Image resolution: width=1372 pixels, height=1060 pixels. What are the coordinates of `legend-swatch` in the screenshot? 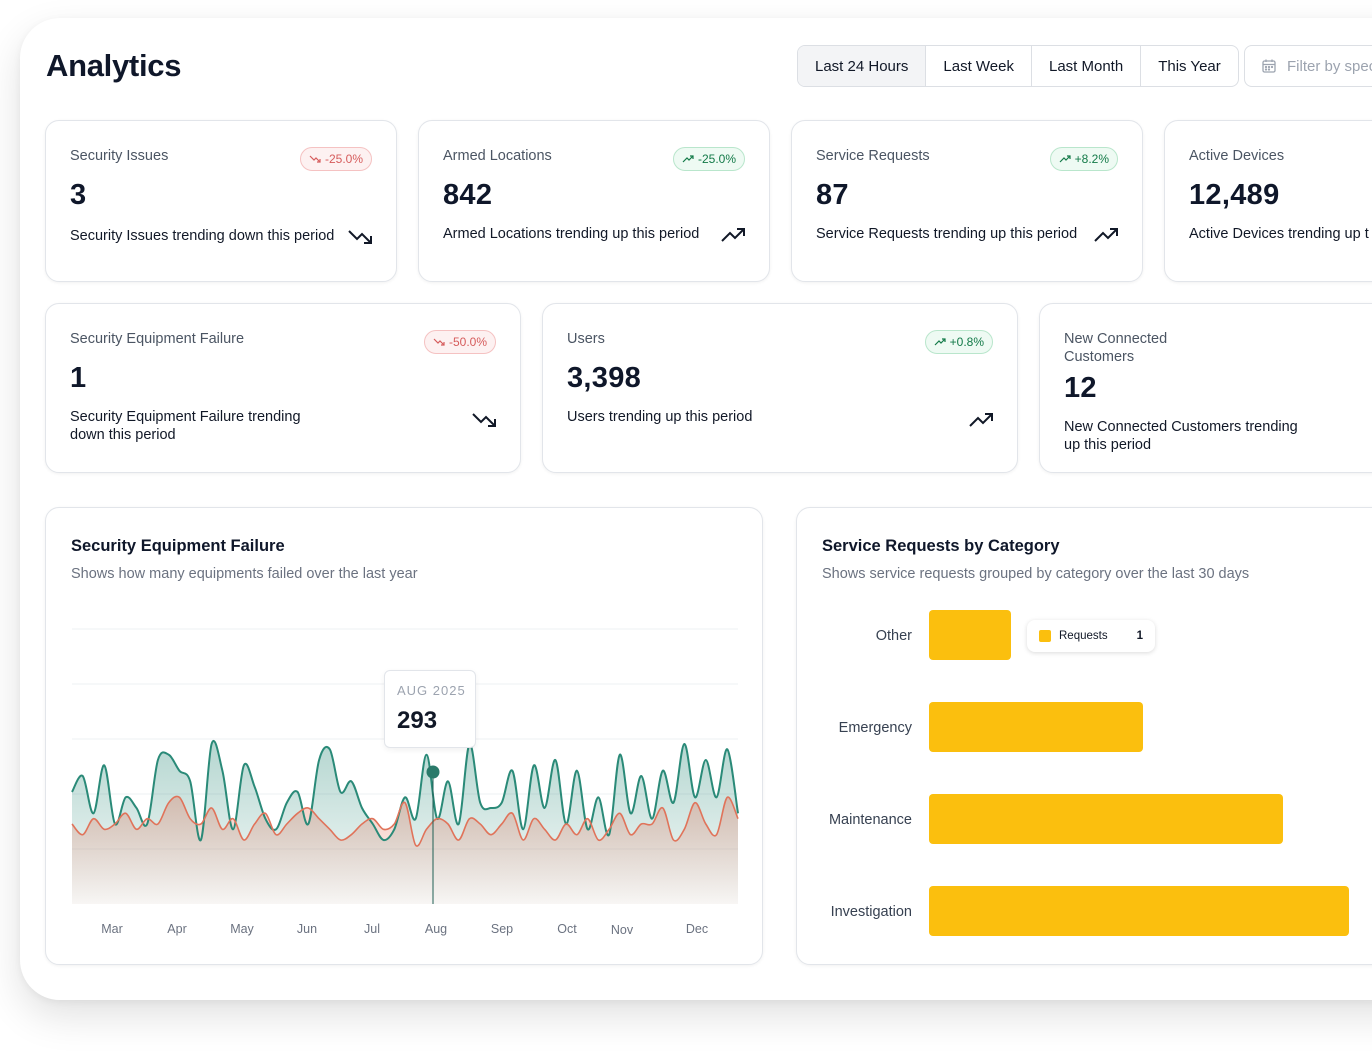 It's located at (1045, 636).